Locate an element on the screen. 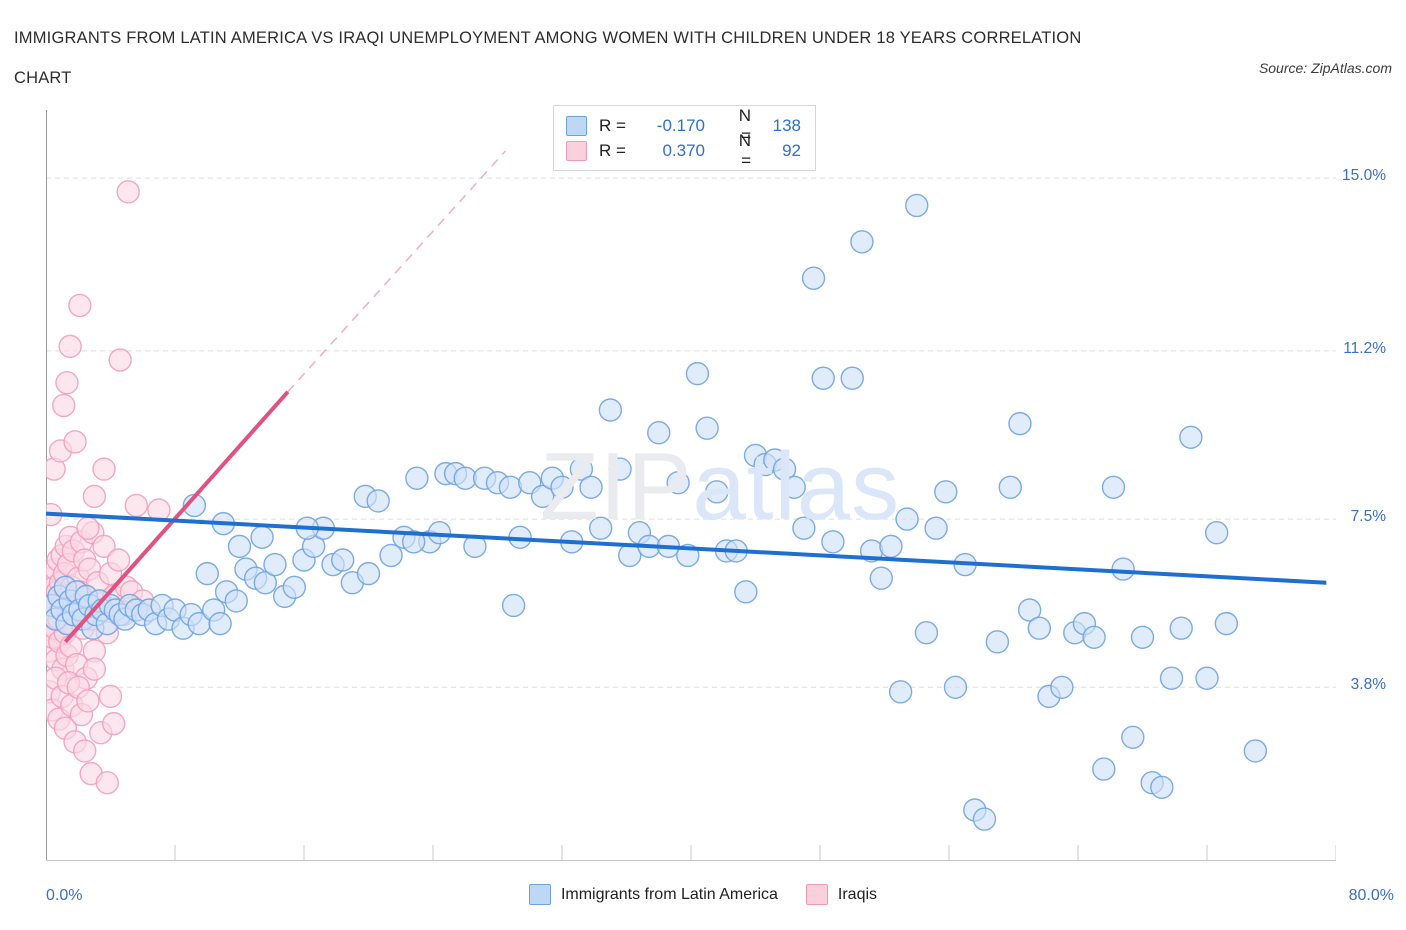  stats-row-pink: R = 0.370 N = 92 is located at coordinates (683, 150).